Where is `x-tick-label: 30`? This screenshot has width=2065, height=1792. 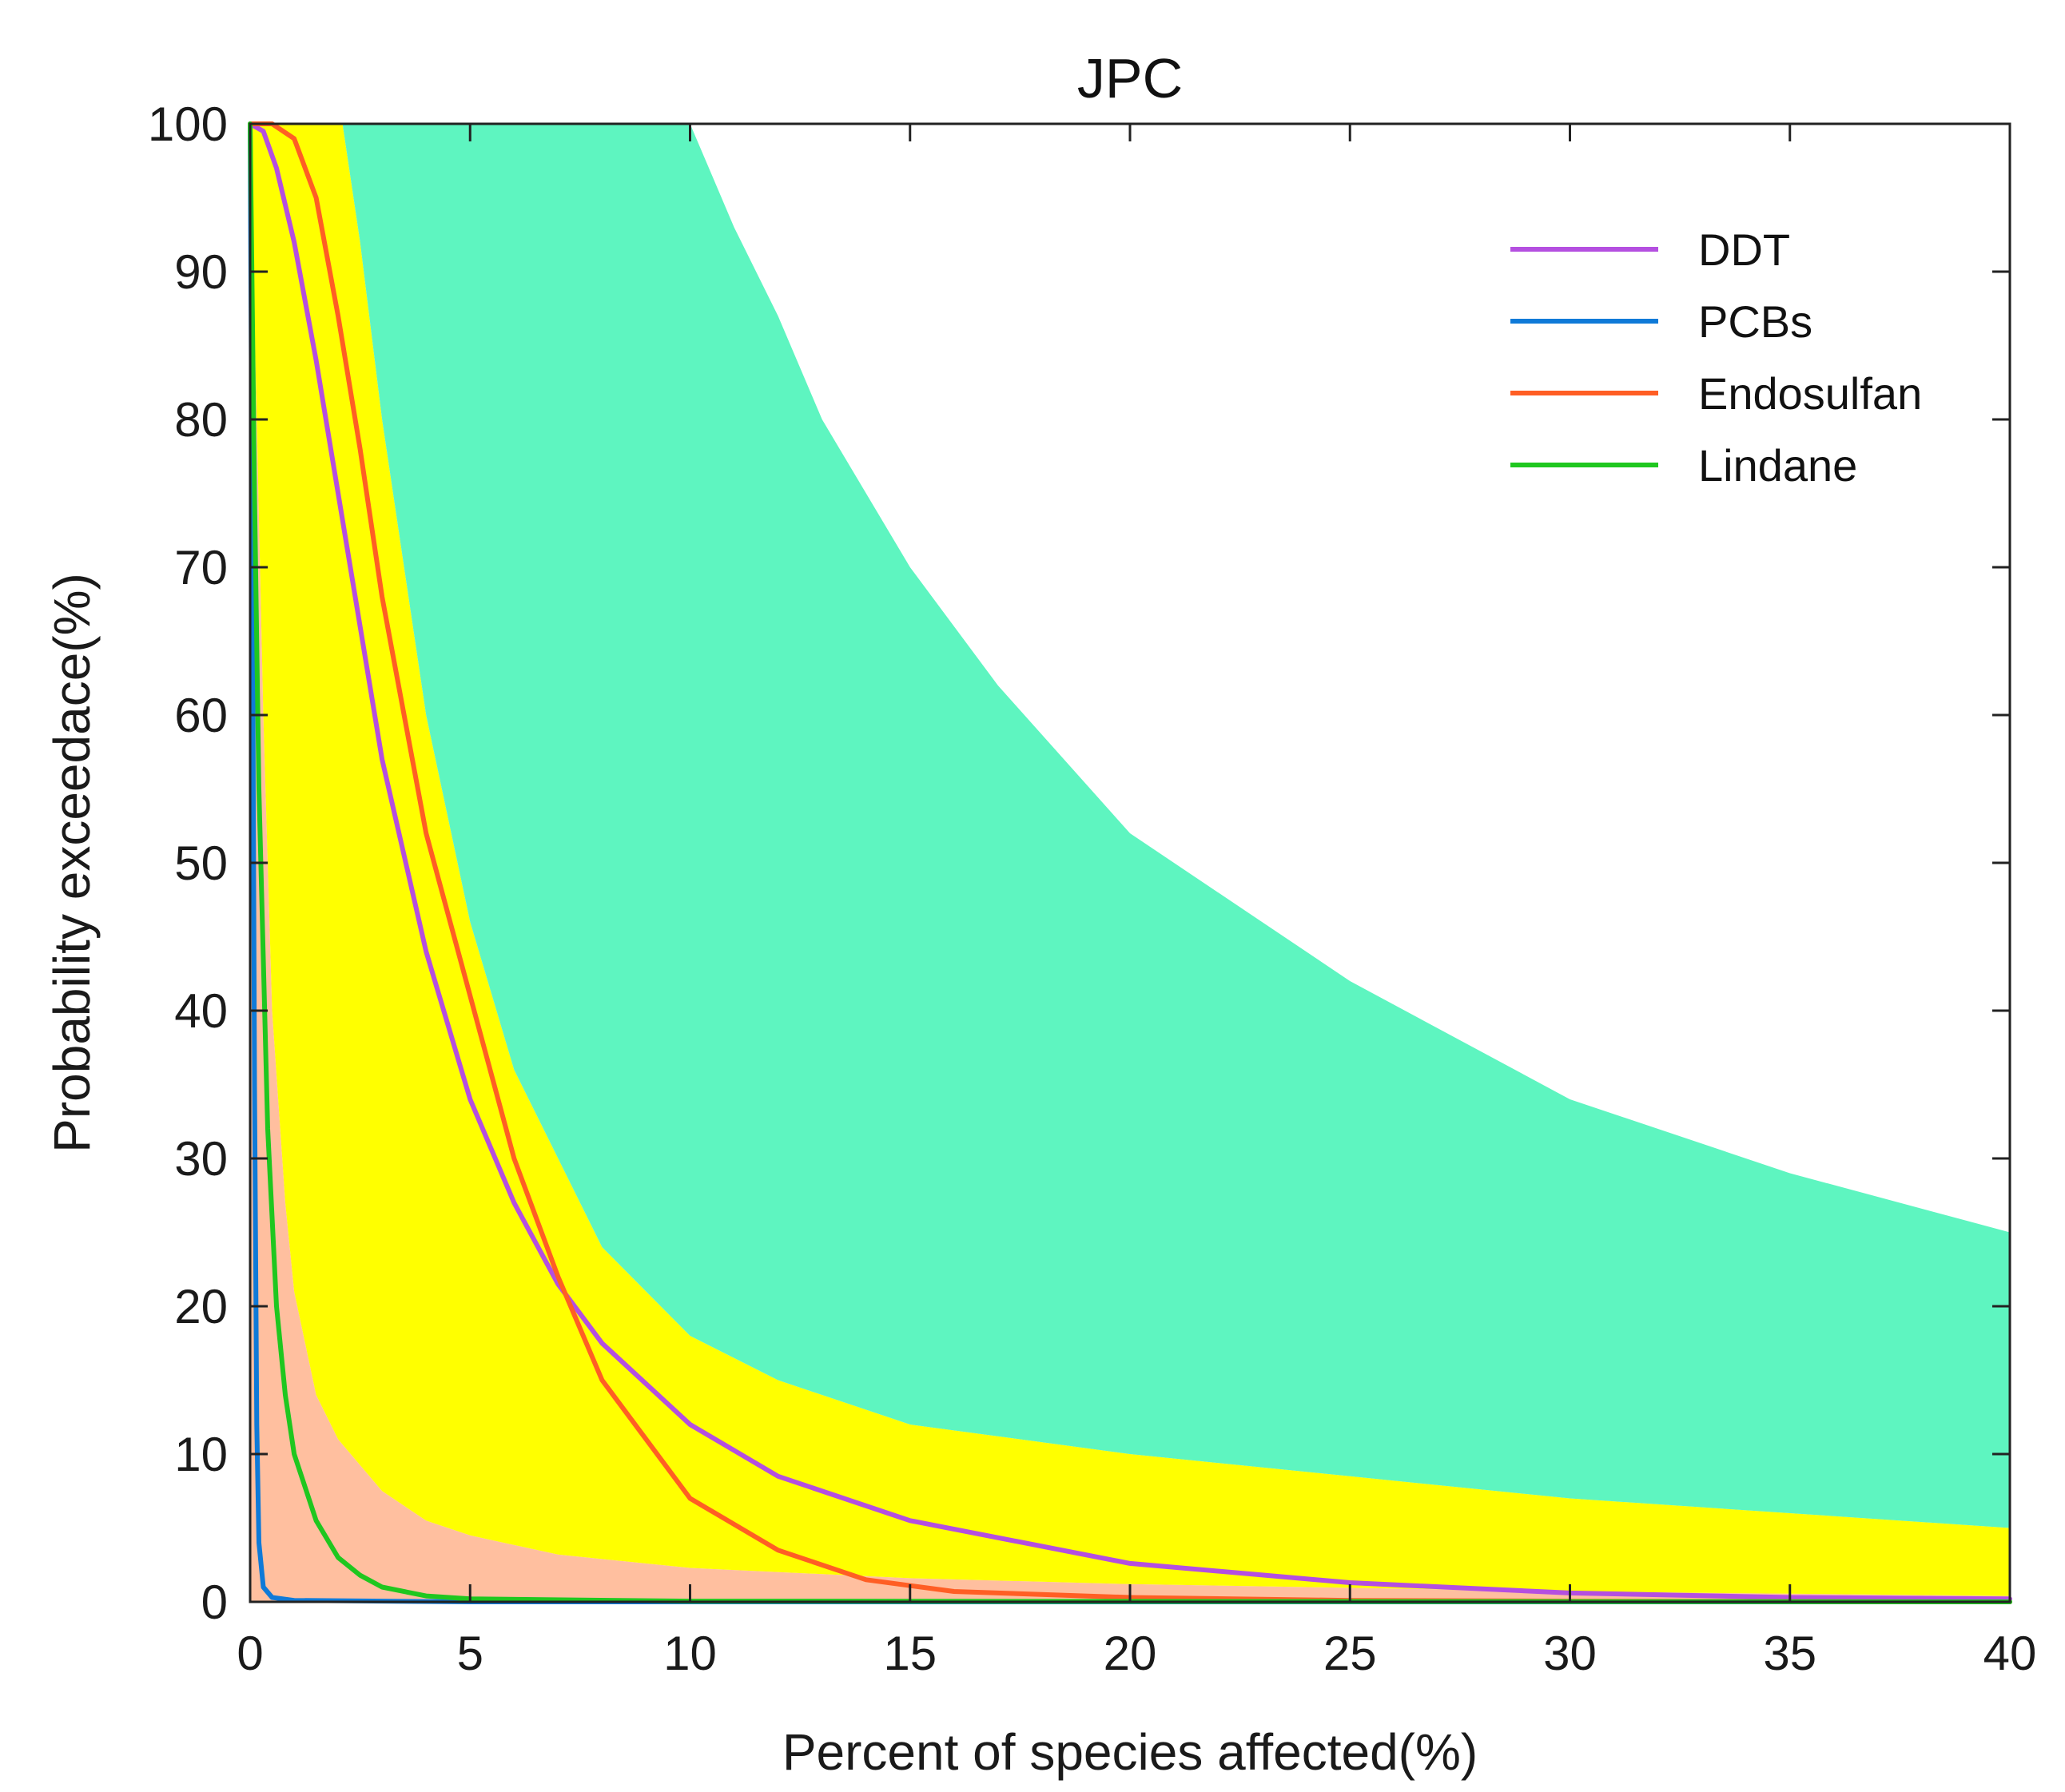
x-tick-label: 30 is located at coordinates (1570, 1653).